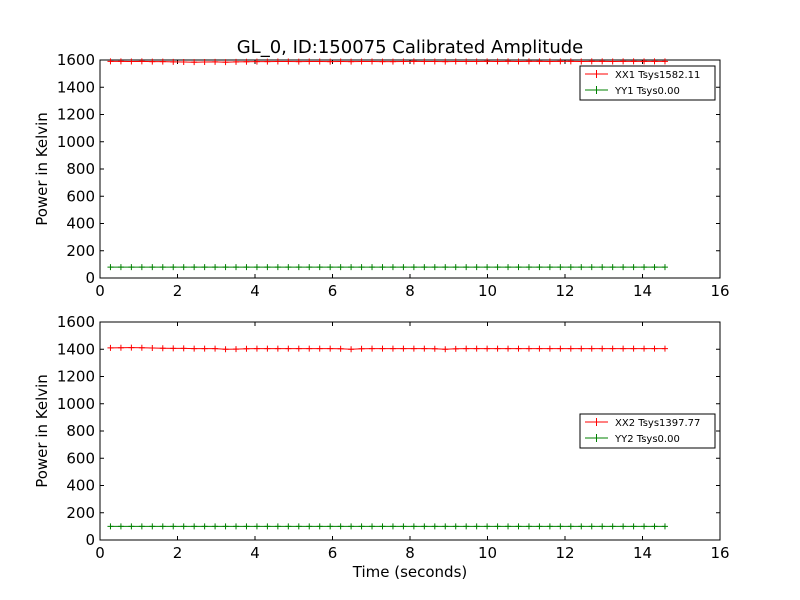 The height and width of the screenshot is (600, 800). Describe the element at coordinates (80, 431) in the screenshot. I see `y-tick-label: 800` at that location.